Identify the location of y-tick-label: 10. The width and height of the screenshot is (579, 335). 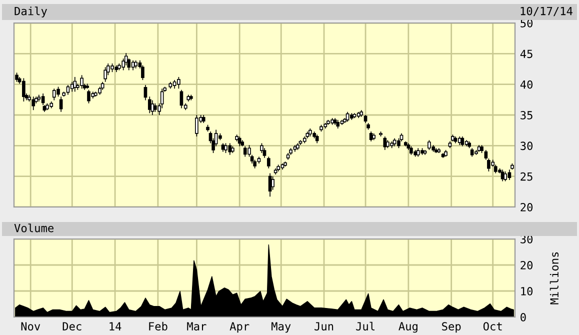
(527, 291).